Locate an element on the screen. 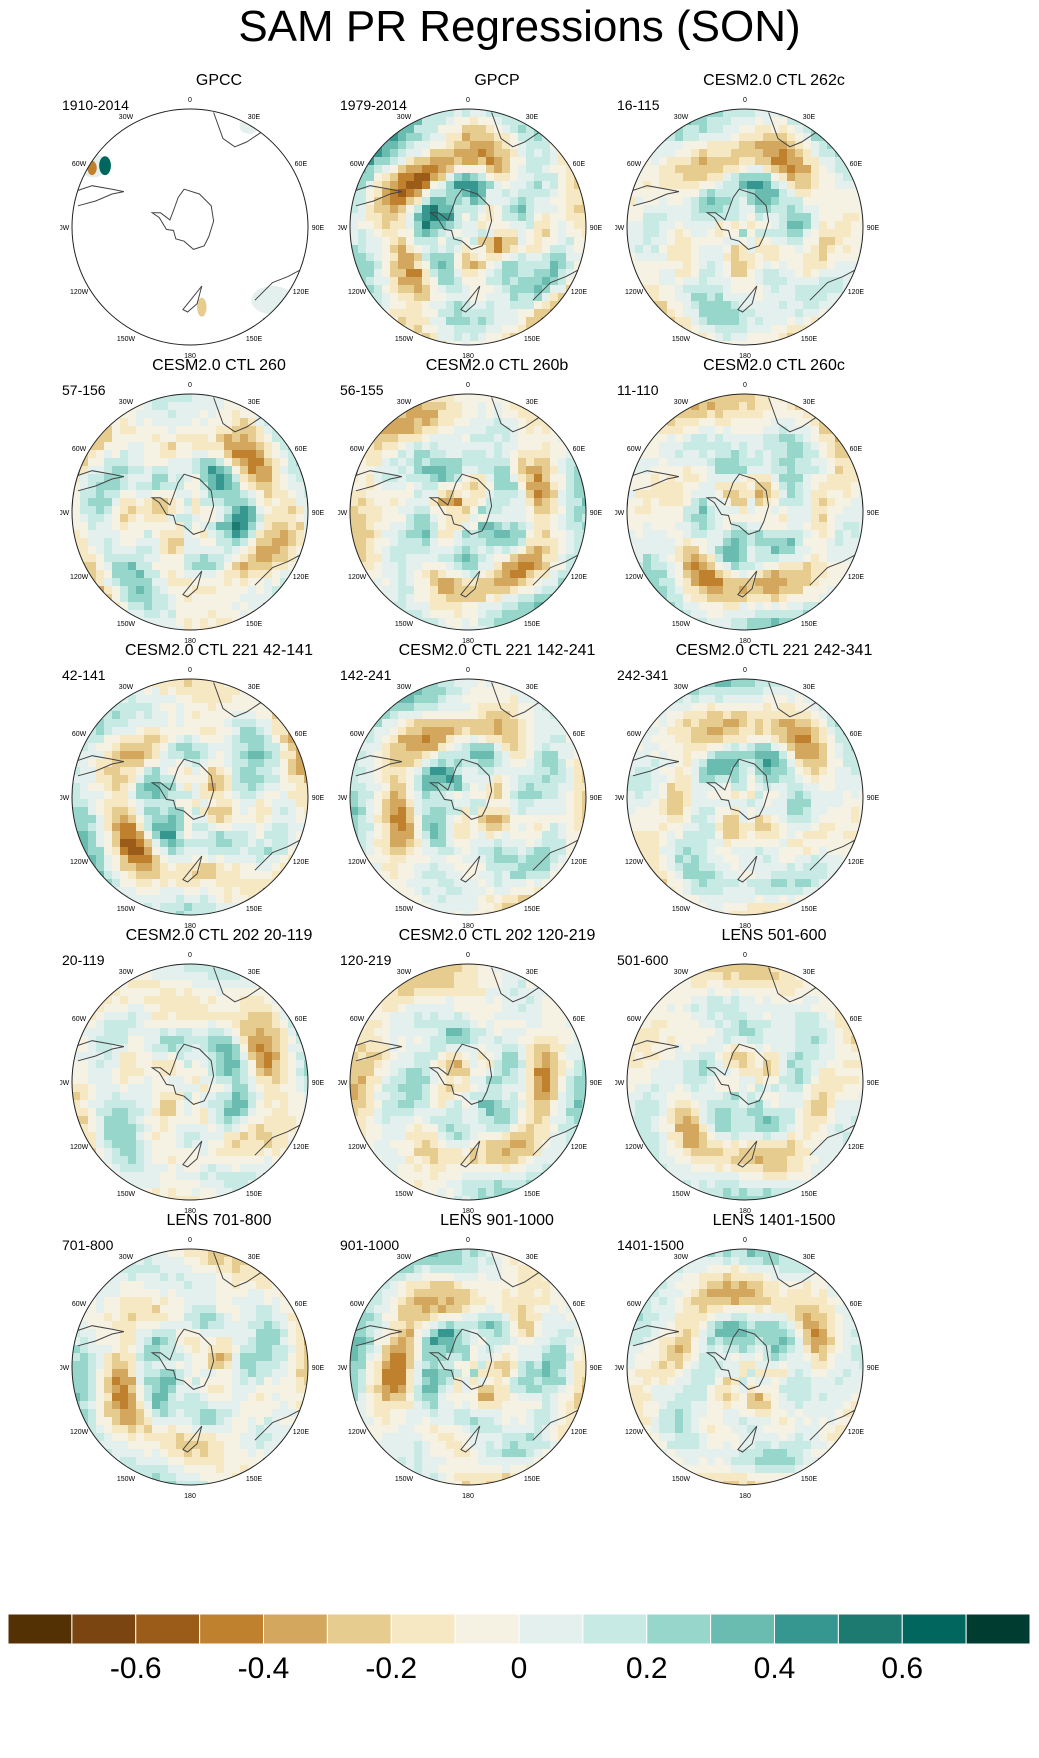 The width and height of the screenshot is (1039, 1758). panel-title: CESM2.0 CTL 221 242-341 is located at coordinates (774, 650).